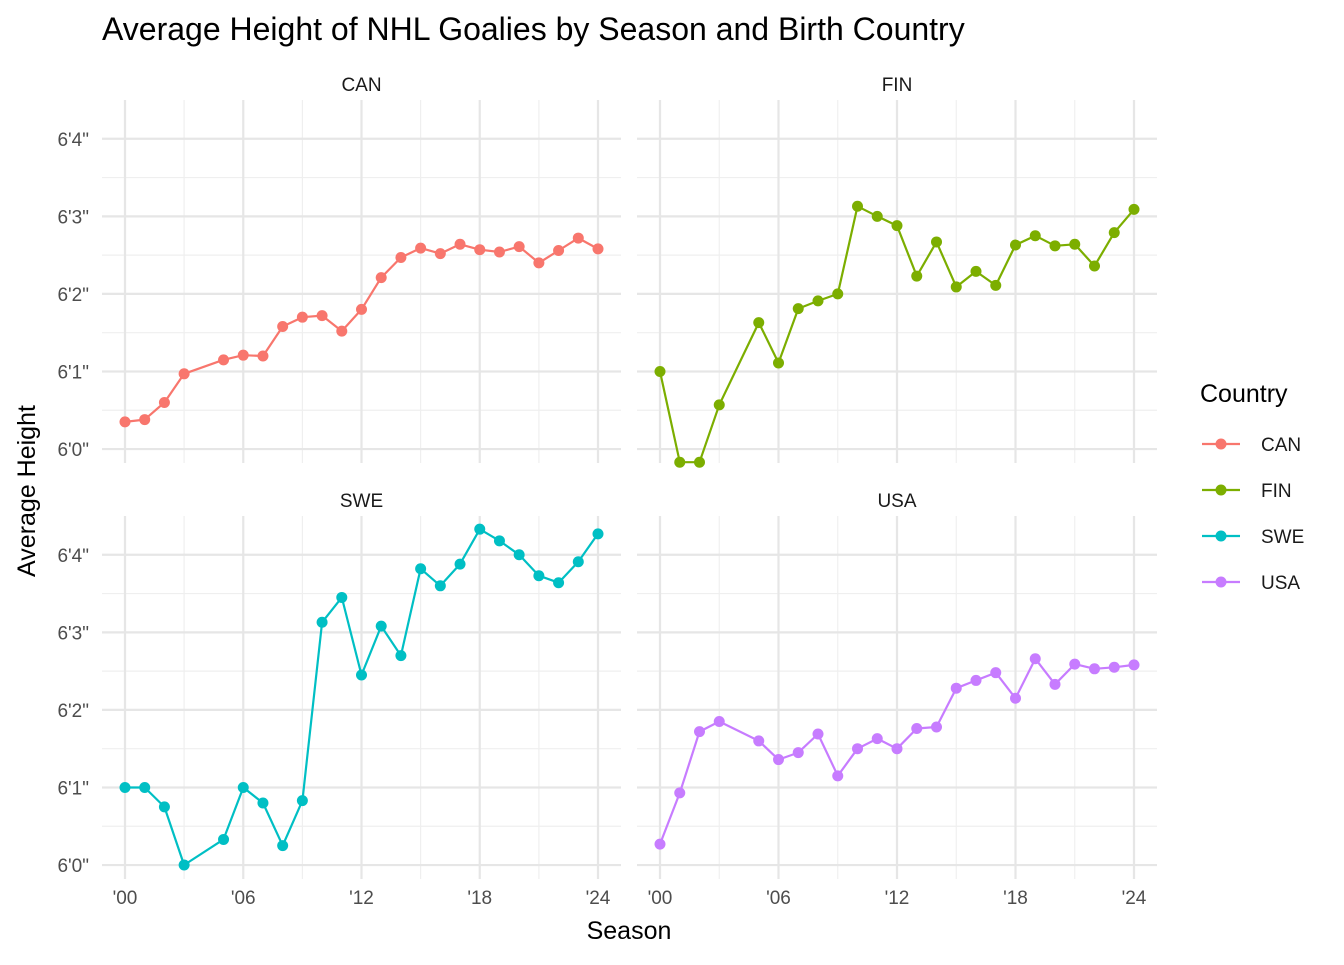  Describe the element at coordinates (27, 491) in the screenshot. I see `y-axis-title: Average Height` at that location.